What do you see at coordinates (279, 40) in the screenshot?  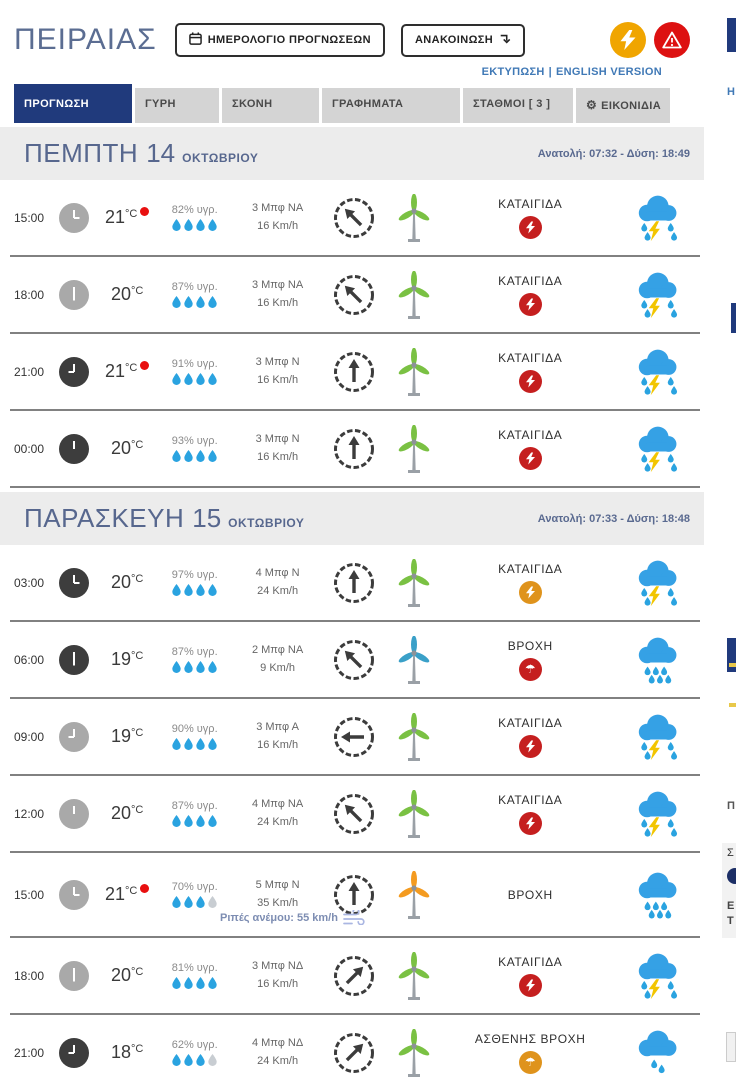 I see `forecast-calendar-button: ΗΜΕΡΟΛΟΓΙΟ ΠΡΟΓΝΩΣΕΩΝ` at bounding box center [279, 40].